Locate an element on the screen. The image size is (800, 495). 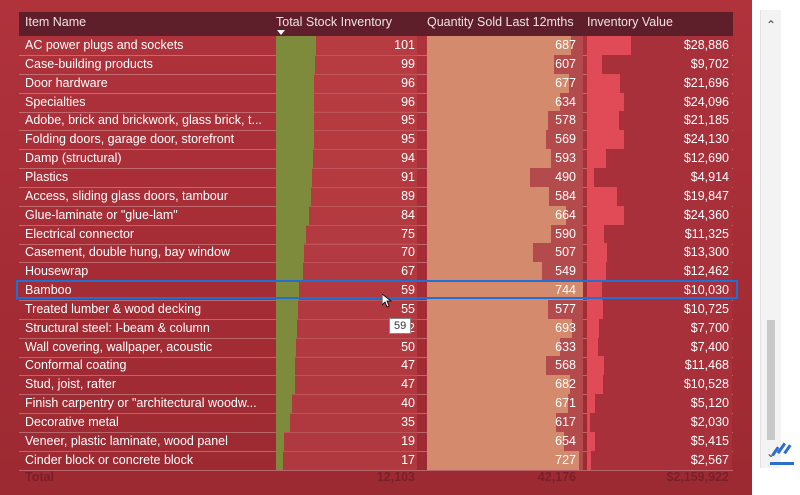
item-name-cell: Access, sliding glass doors, tambour is located at coordinates (126, 195).